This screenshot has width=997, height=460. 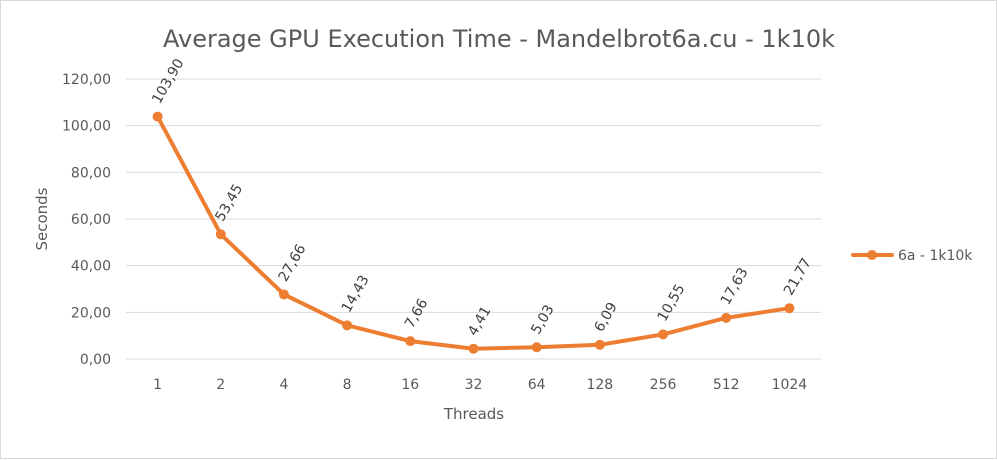 I want to click on data-label: 14,43, so click(x=356, y=294).